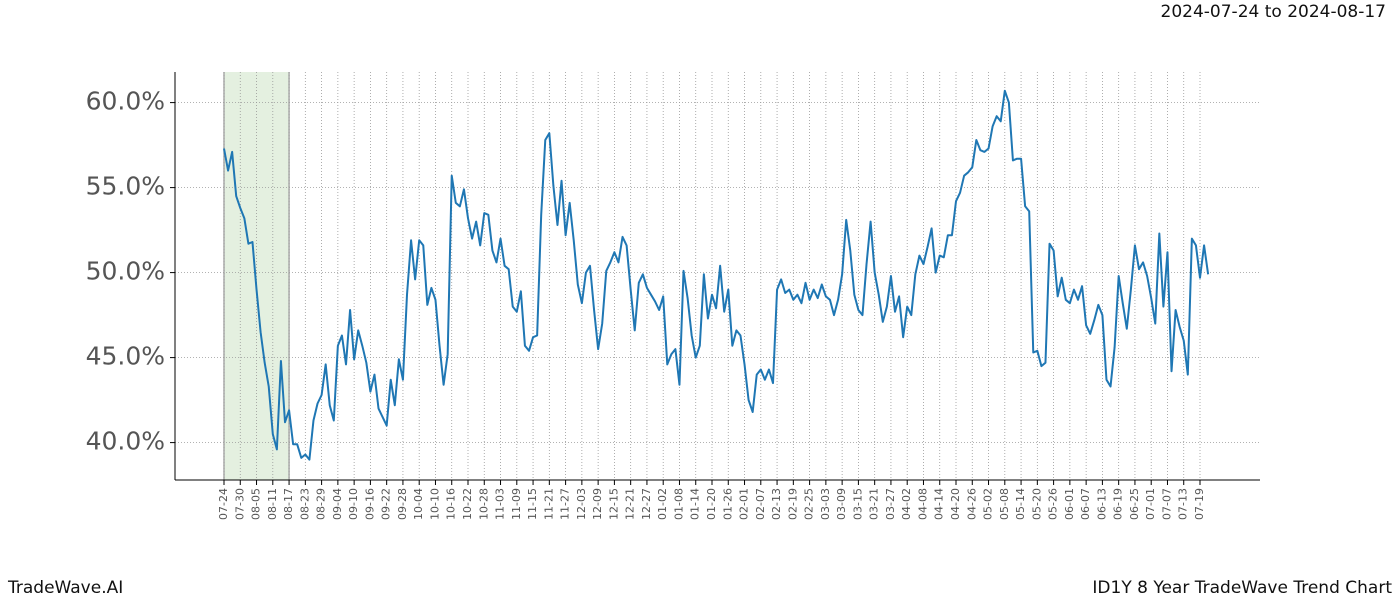 Image resolution: width=1400 pixels, height=600 pixels. Describe the element at coordinates (1118, 504) in the screenshot. I see `x-tick-label: 06-19` at that location.